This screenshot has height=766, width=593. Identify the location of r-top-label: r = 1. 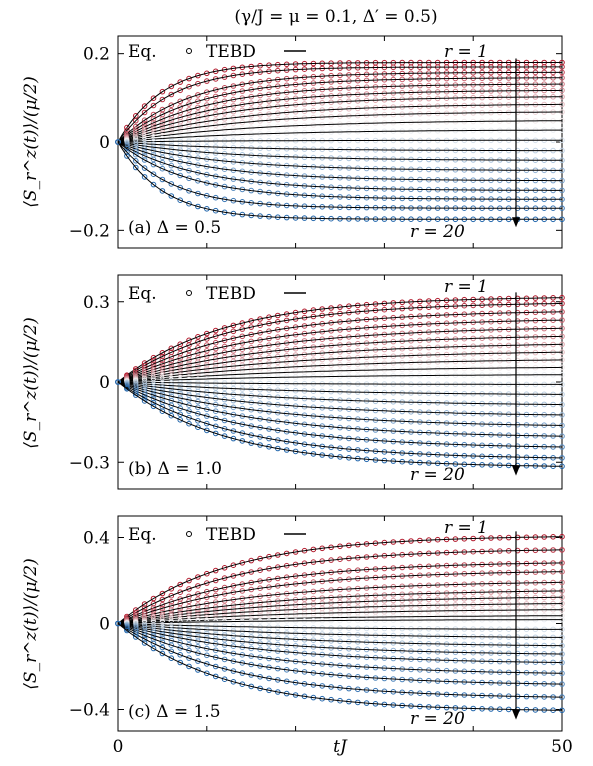
(466, 528).